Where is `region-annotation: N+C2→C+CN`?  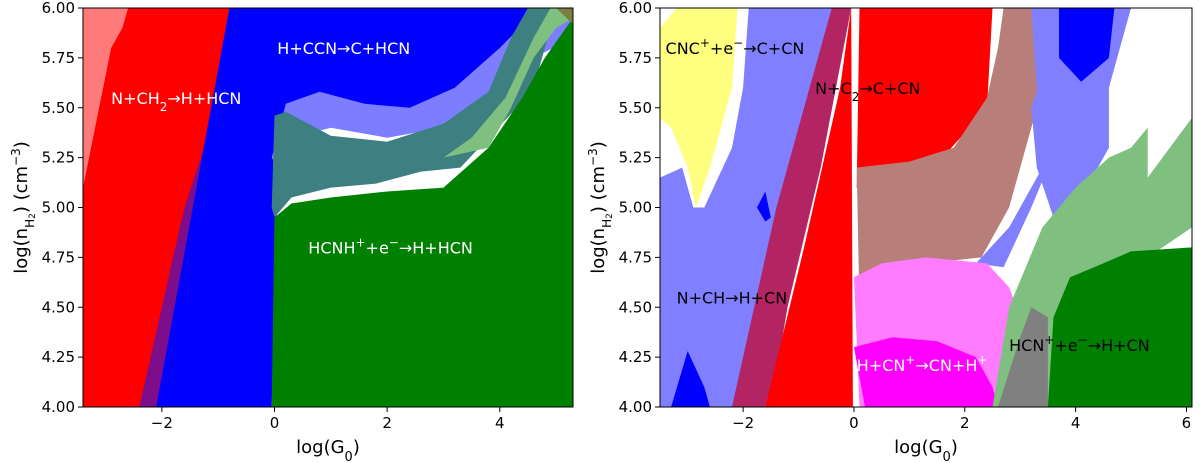 region-annotation: N+C2→C+CN is located at coordinates (867, 91).